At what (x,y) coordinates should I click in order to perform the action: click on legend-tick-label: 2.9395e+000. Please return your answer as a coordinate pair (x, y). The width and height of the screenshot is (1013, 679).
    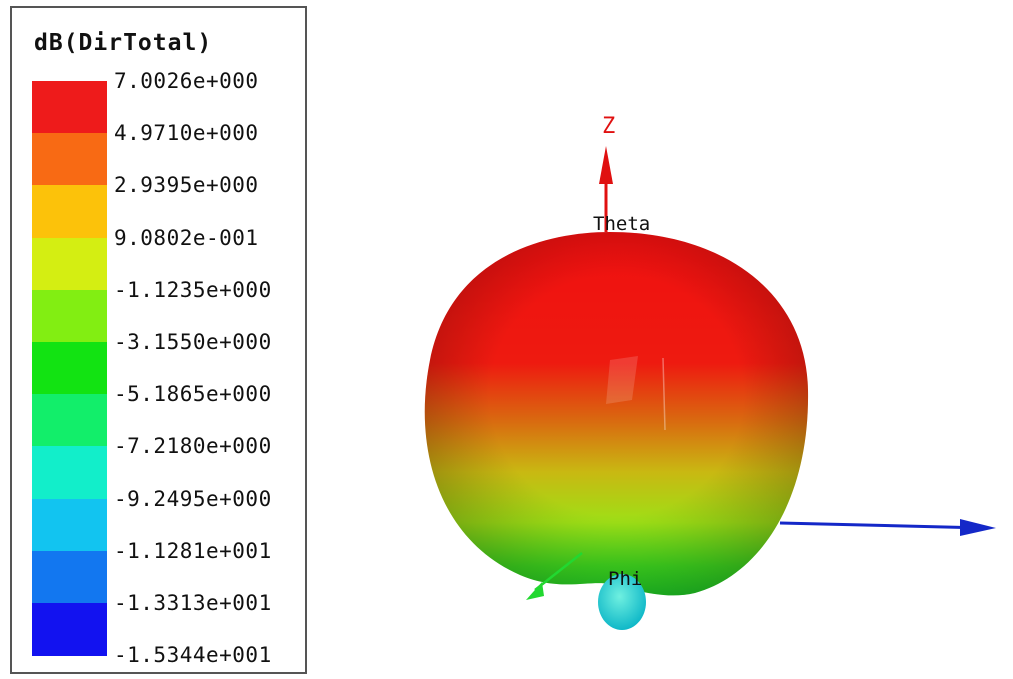
    Looking at the image, I should click on (186, 185).